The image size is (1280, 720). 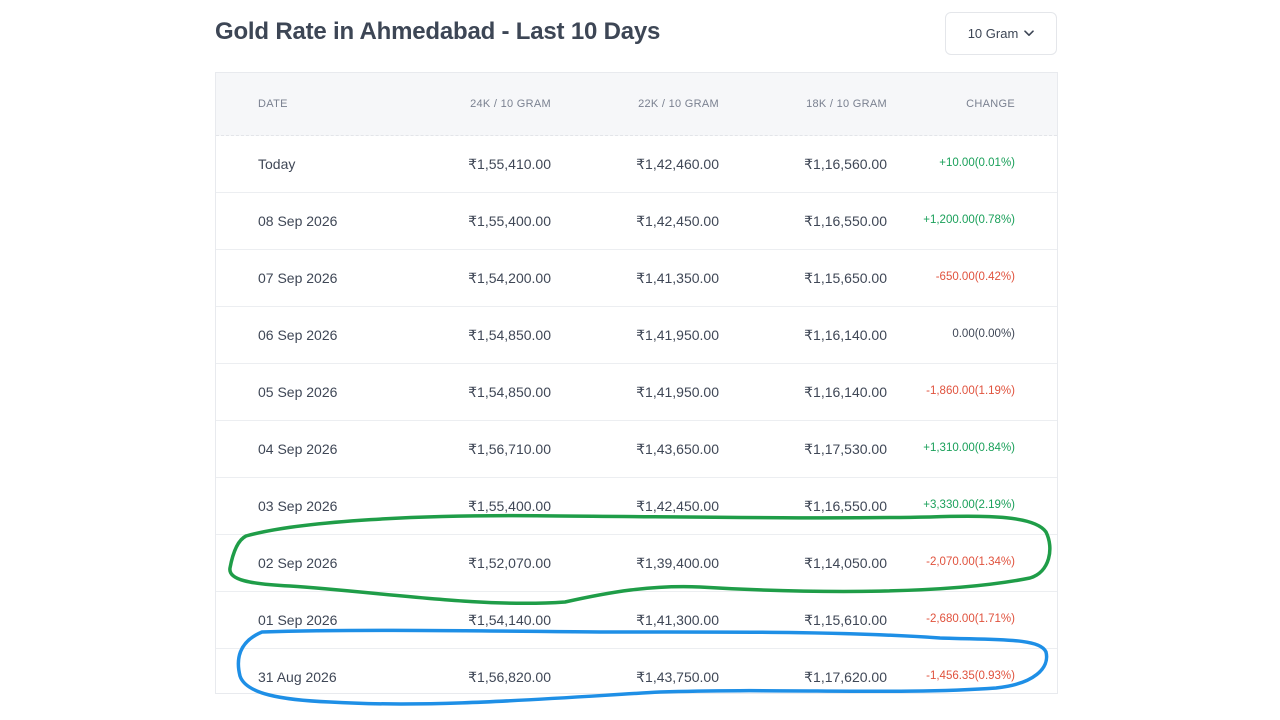 What do you see at coordinates (509, 677) in the screenshot?
I see `rate-24k-cell: ₹1,56,820.00` at bounding box center [509, 677].